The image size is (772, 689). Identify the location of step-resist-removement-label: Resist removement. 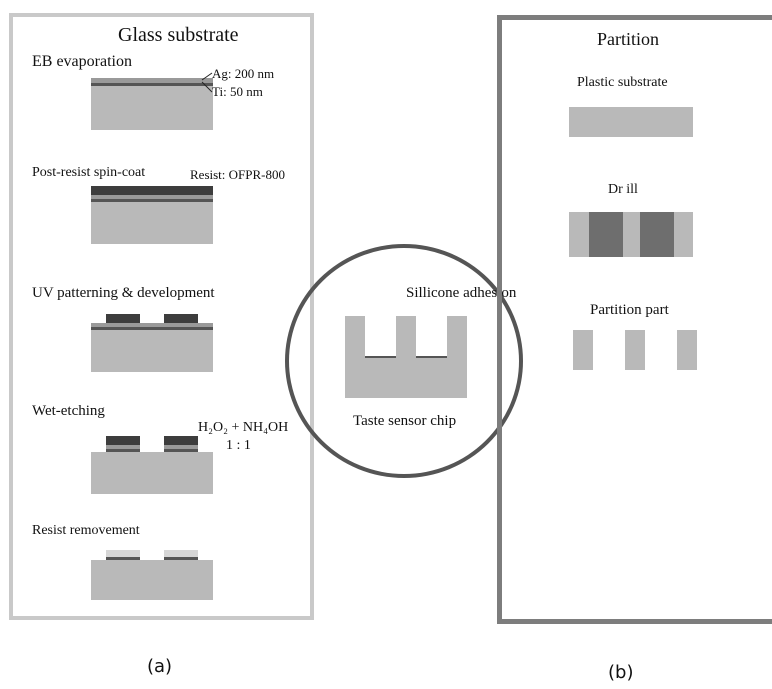
(86, 530).